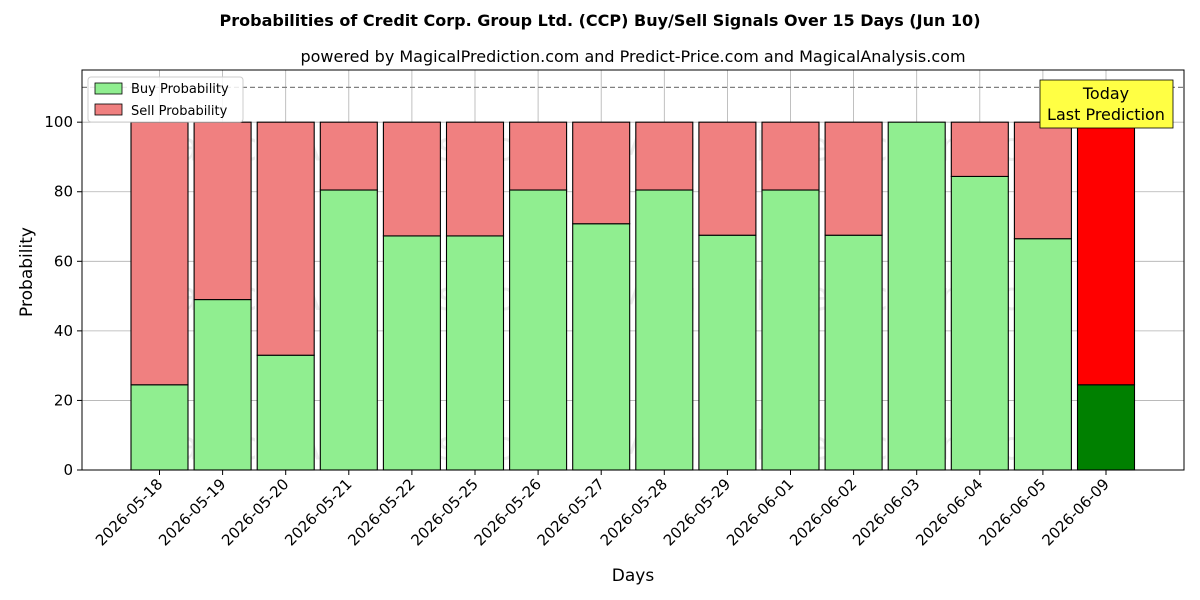  What do you see at coordinates (823, 512) in the screenshot?
I see `x-tick-label: 2026-06-02` at bounding box center [823, 512].